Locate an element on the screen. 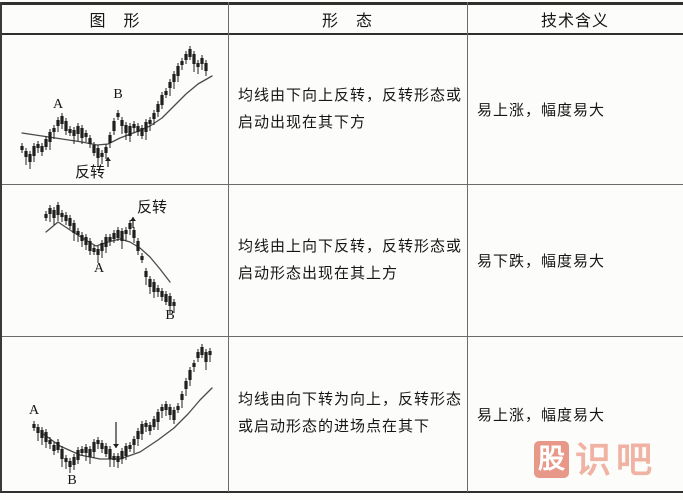 Image resolution: width=683 pixels, height=500 pixels. candlestick-chart-uptrend-reversal: A B 反转 is located at coordinates (116, 113).